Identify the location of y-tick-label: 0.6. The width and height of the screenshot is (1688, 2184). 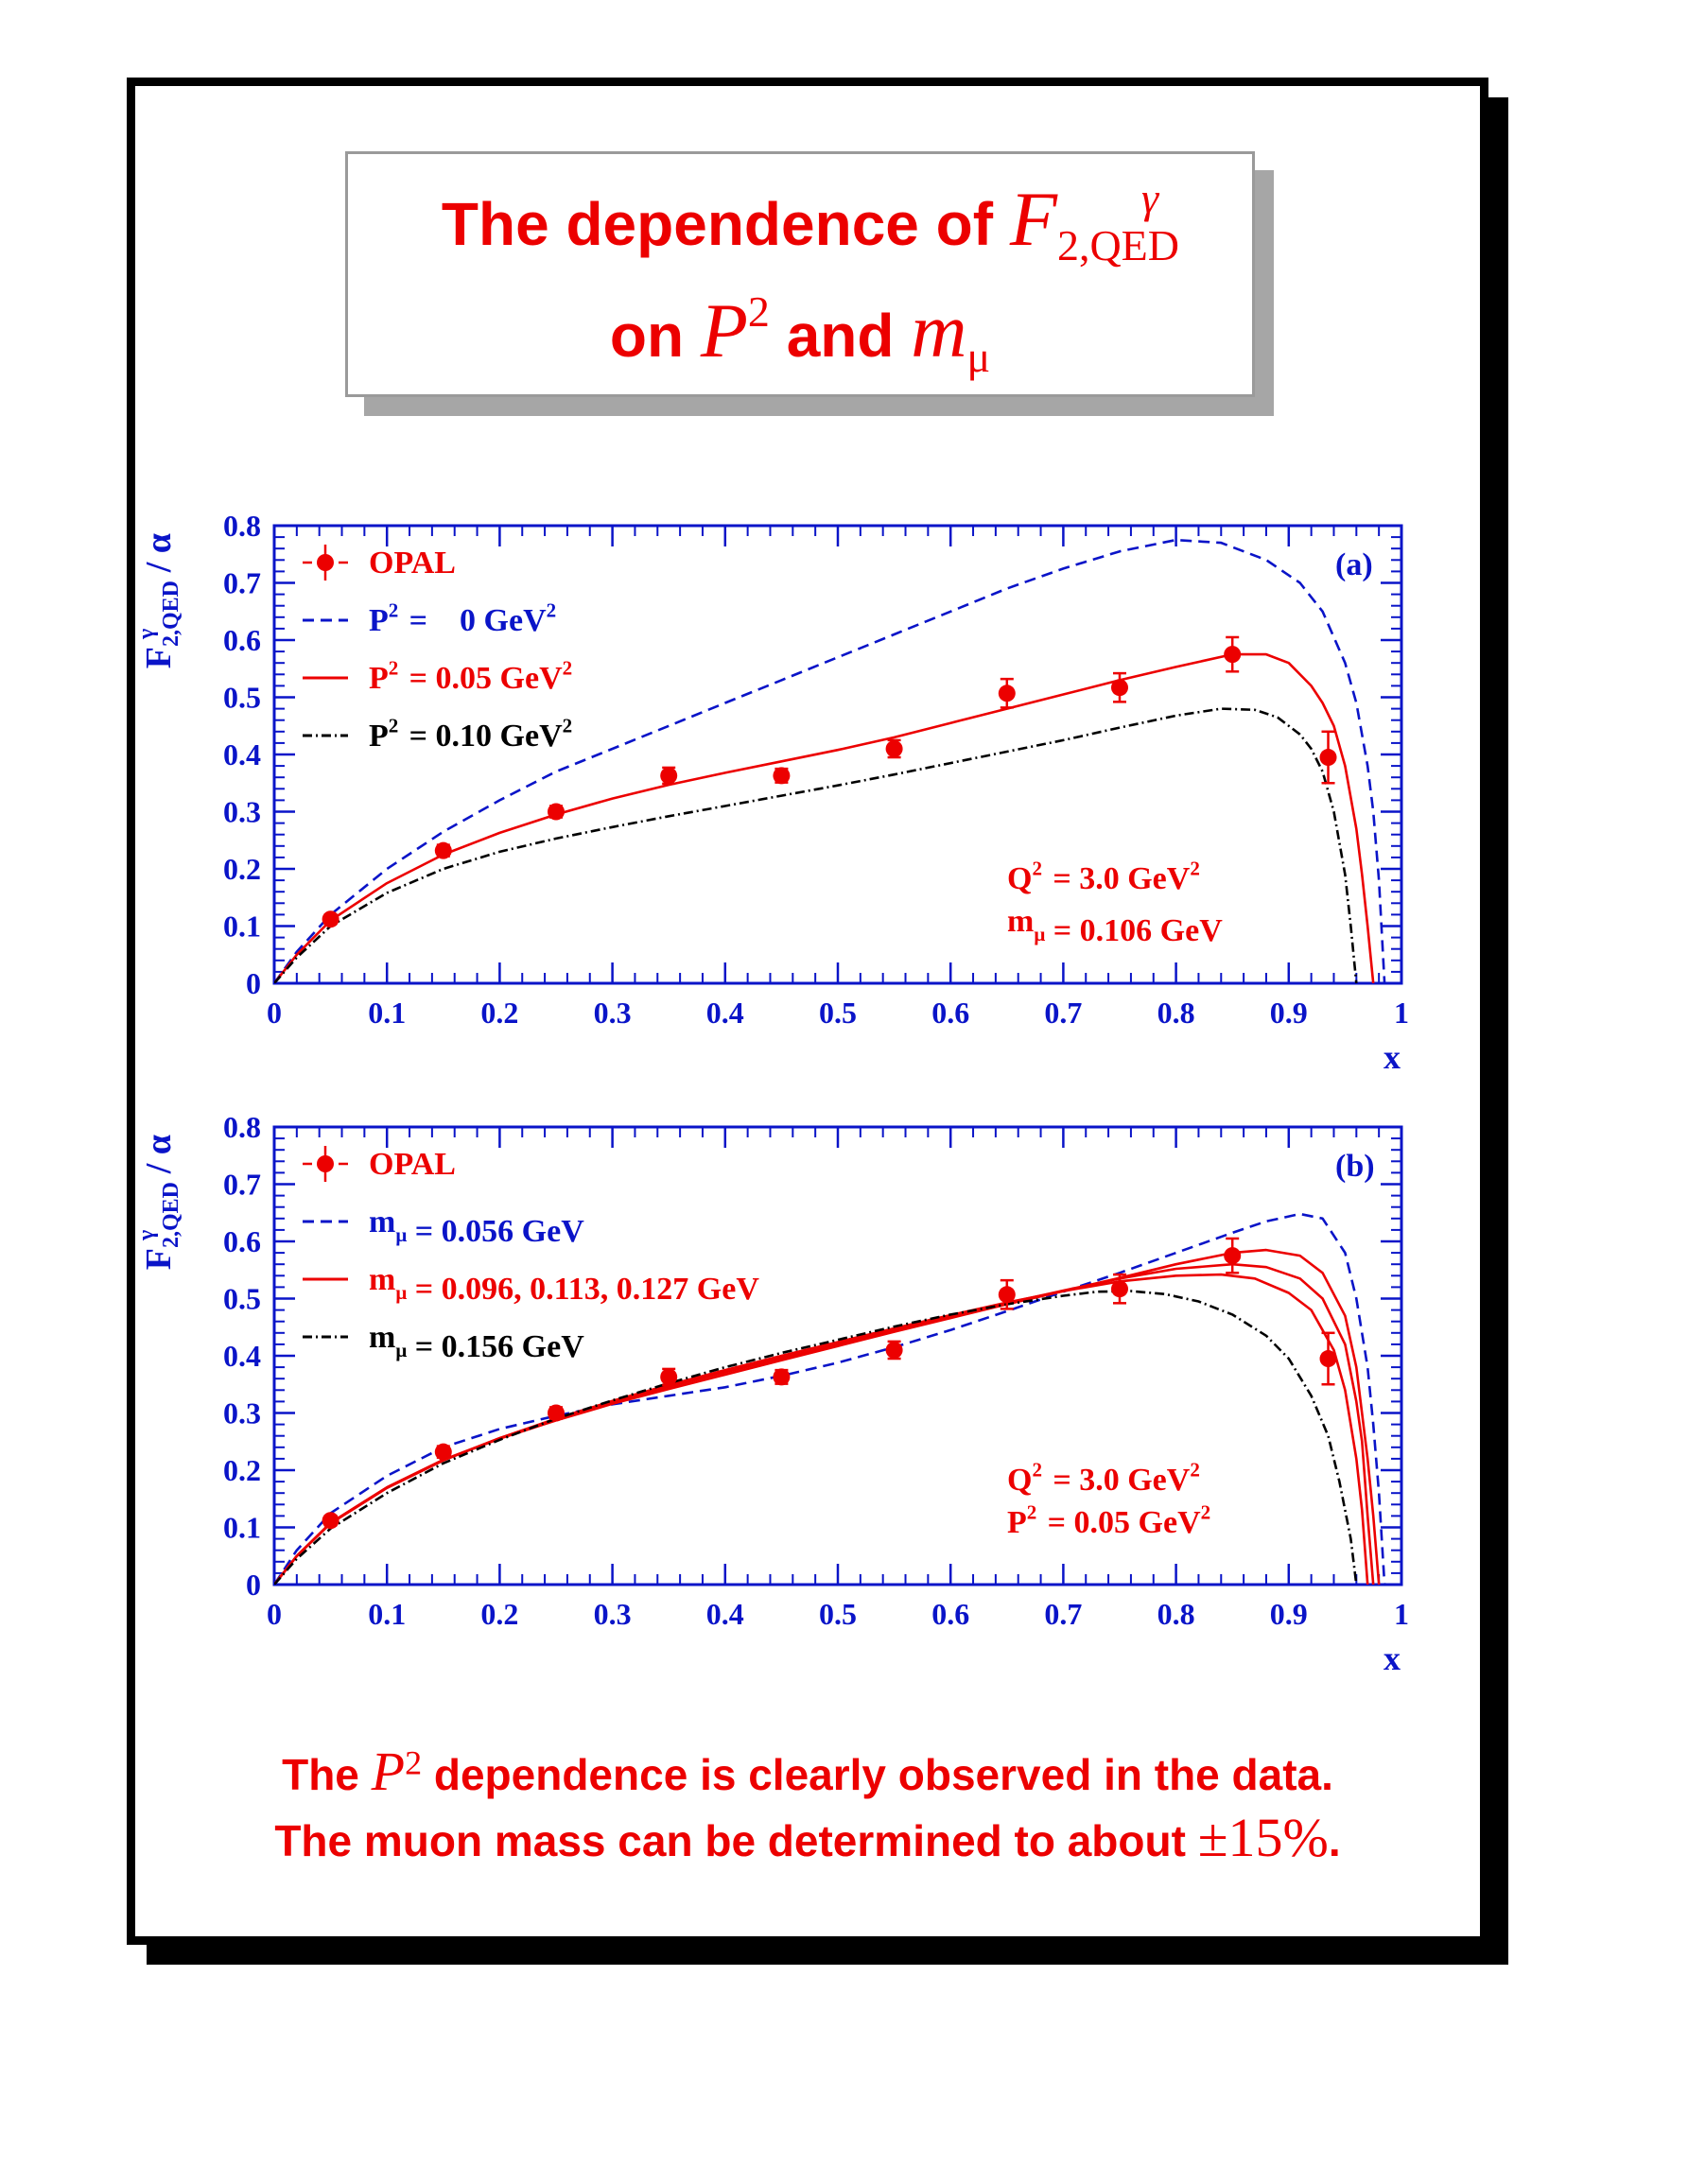
(242, 640).